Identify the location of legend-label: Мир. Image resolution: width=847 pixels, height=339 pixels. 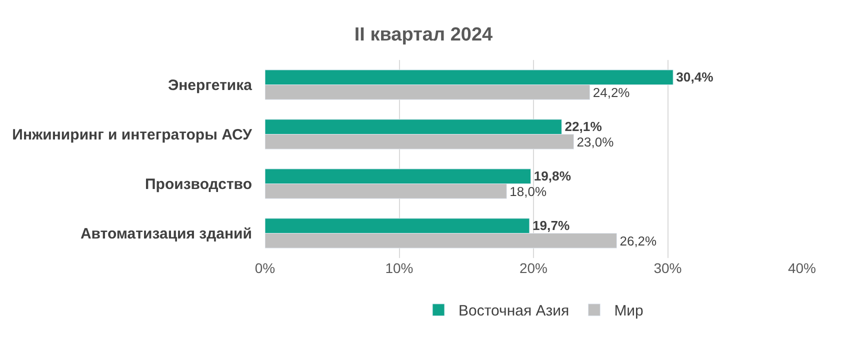
(629, 311).